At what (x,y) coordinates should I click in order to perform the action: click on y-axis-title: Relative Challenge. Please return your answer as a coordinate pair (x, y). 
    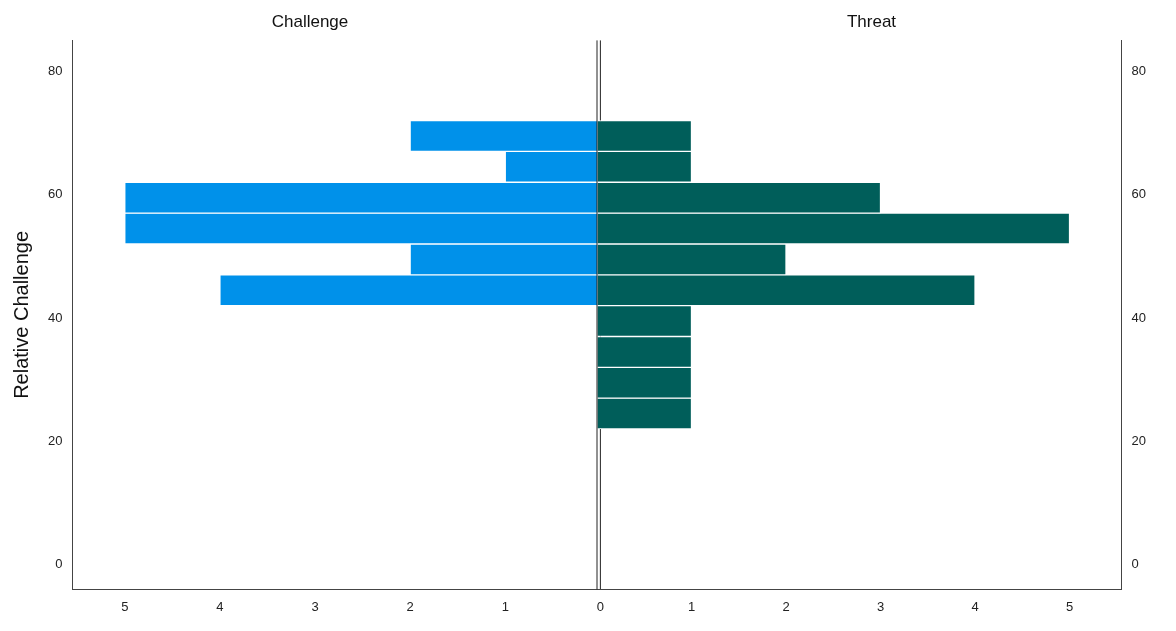
    Looking at the image, I should click on (20, 314).